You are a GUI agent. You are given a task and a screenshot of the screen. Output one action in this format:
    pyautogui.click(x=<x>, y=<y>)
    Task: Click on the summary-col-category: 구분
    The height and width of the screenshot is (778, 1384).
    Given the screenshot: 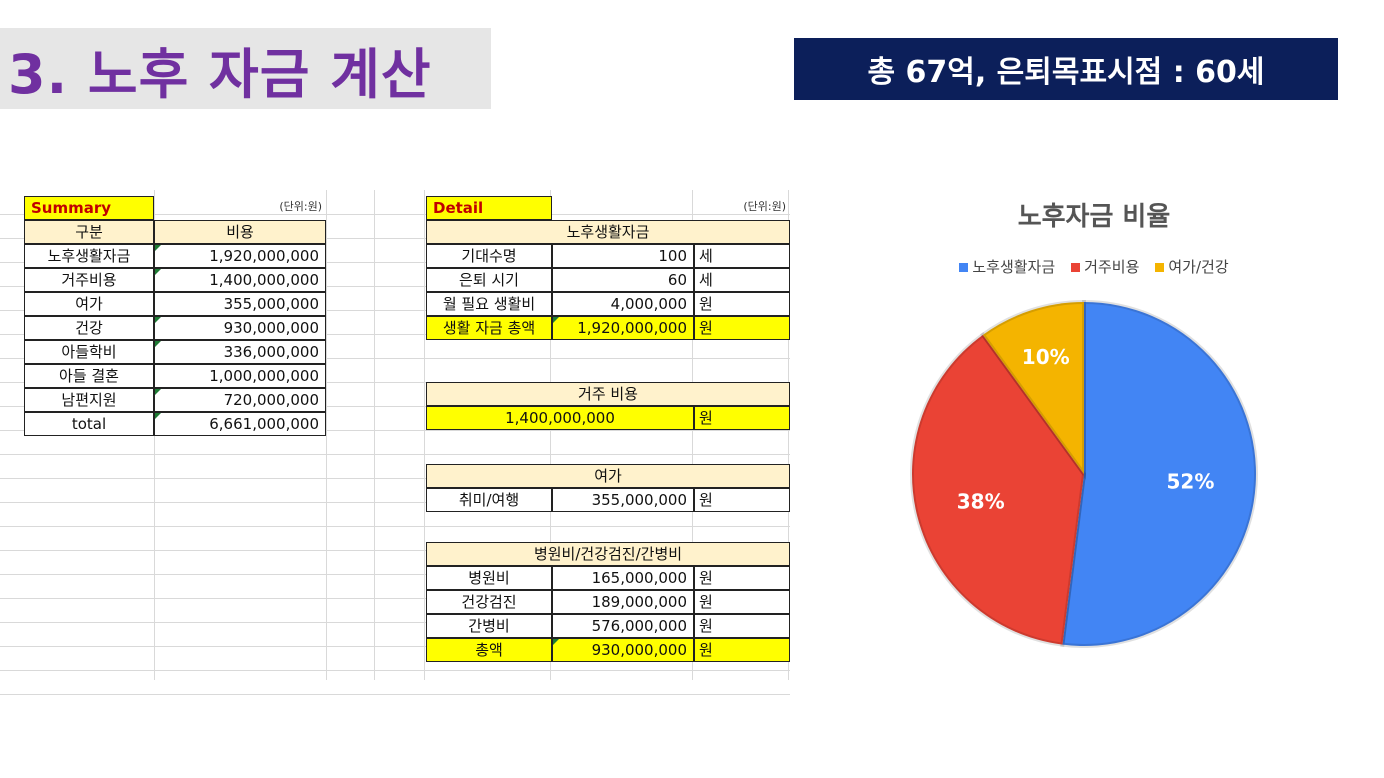 What is the action you would take?
    pyautogui.click(x=89, y=232)
    